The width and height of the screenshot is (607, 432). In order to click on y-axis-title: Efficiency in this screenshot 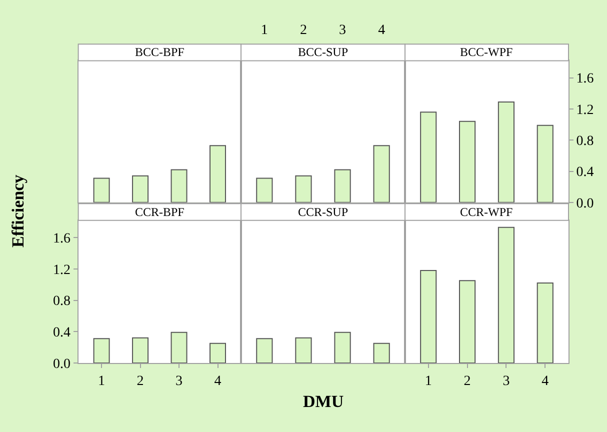, I will do `click(18, 211)`.